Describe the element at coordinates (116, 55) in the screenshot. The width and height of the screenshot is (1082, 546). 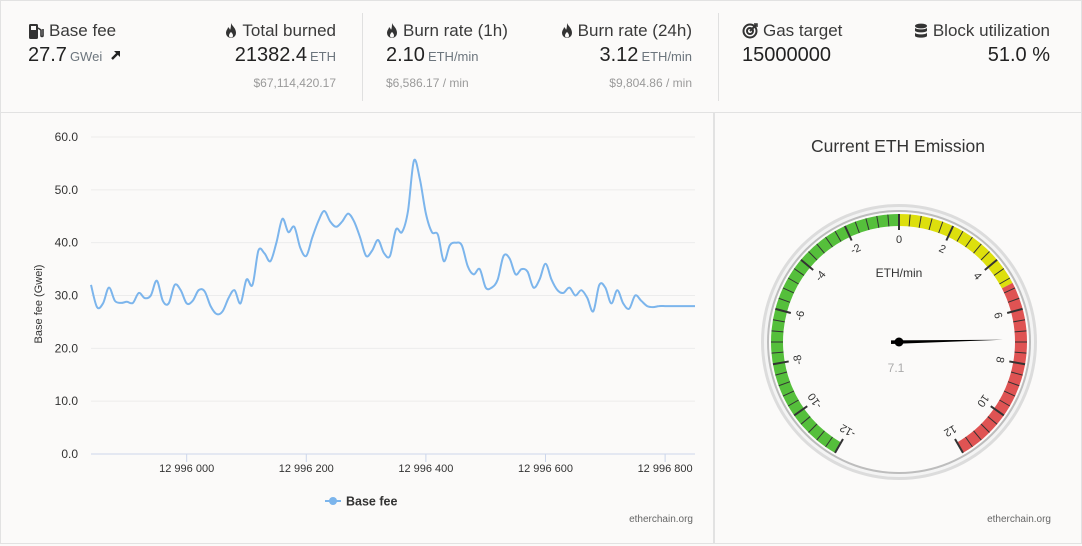
I see `external-link-icon` at that location.